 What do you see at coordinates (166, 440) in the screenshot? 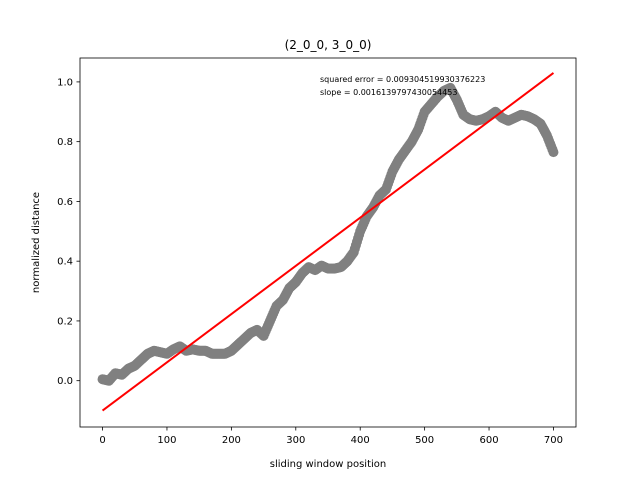
I see `x-tick-label: 100` at bounding box center [166, 440].